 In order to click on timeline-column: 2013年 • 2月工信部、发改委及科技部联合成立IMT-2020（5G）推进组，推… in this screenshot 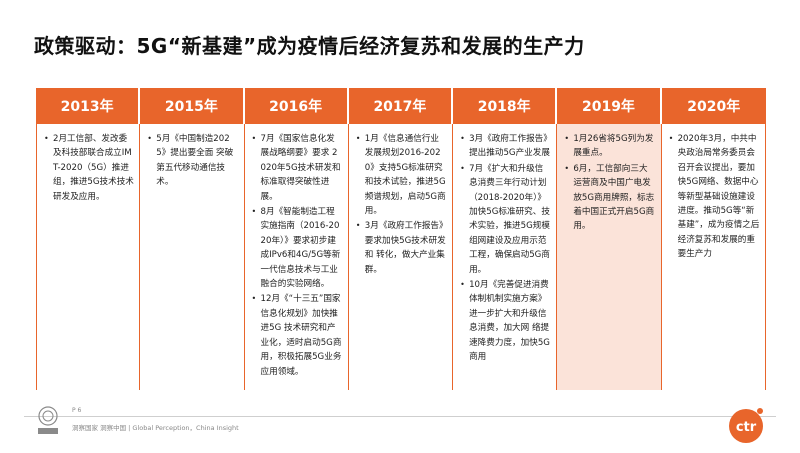, I will do `click(88, 239)`.